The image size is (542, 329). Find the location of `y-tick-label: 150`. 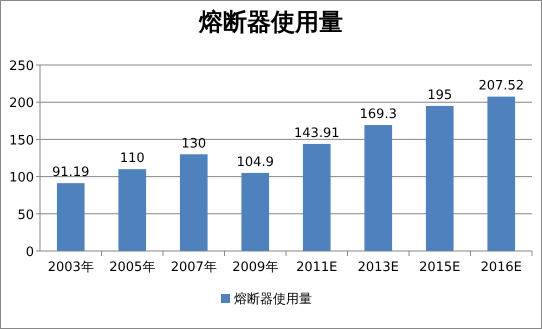

y-tick-label: 150 is located at coordinates (21, 140).